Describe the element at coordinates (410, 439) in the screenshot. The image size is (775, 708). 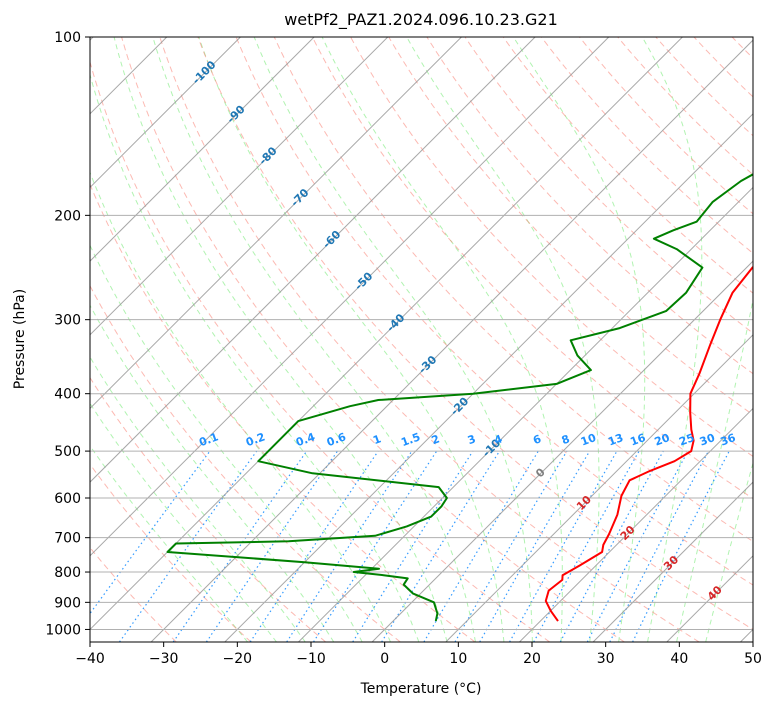
I see `mixing-ratio-label: 1.5` at that location.